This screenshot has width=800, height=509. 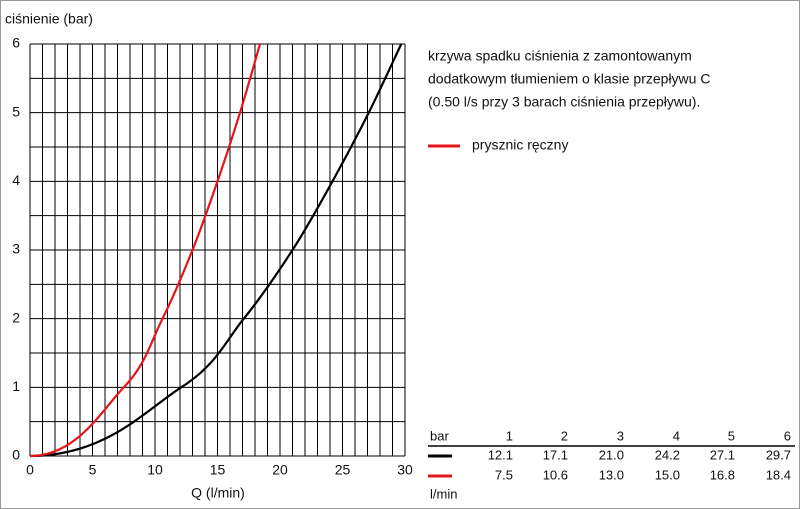 What do you see at coordinates (611, 454) in the screenshot?
I see `table-cell: 21.0` at bounding box center [611, 454].